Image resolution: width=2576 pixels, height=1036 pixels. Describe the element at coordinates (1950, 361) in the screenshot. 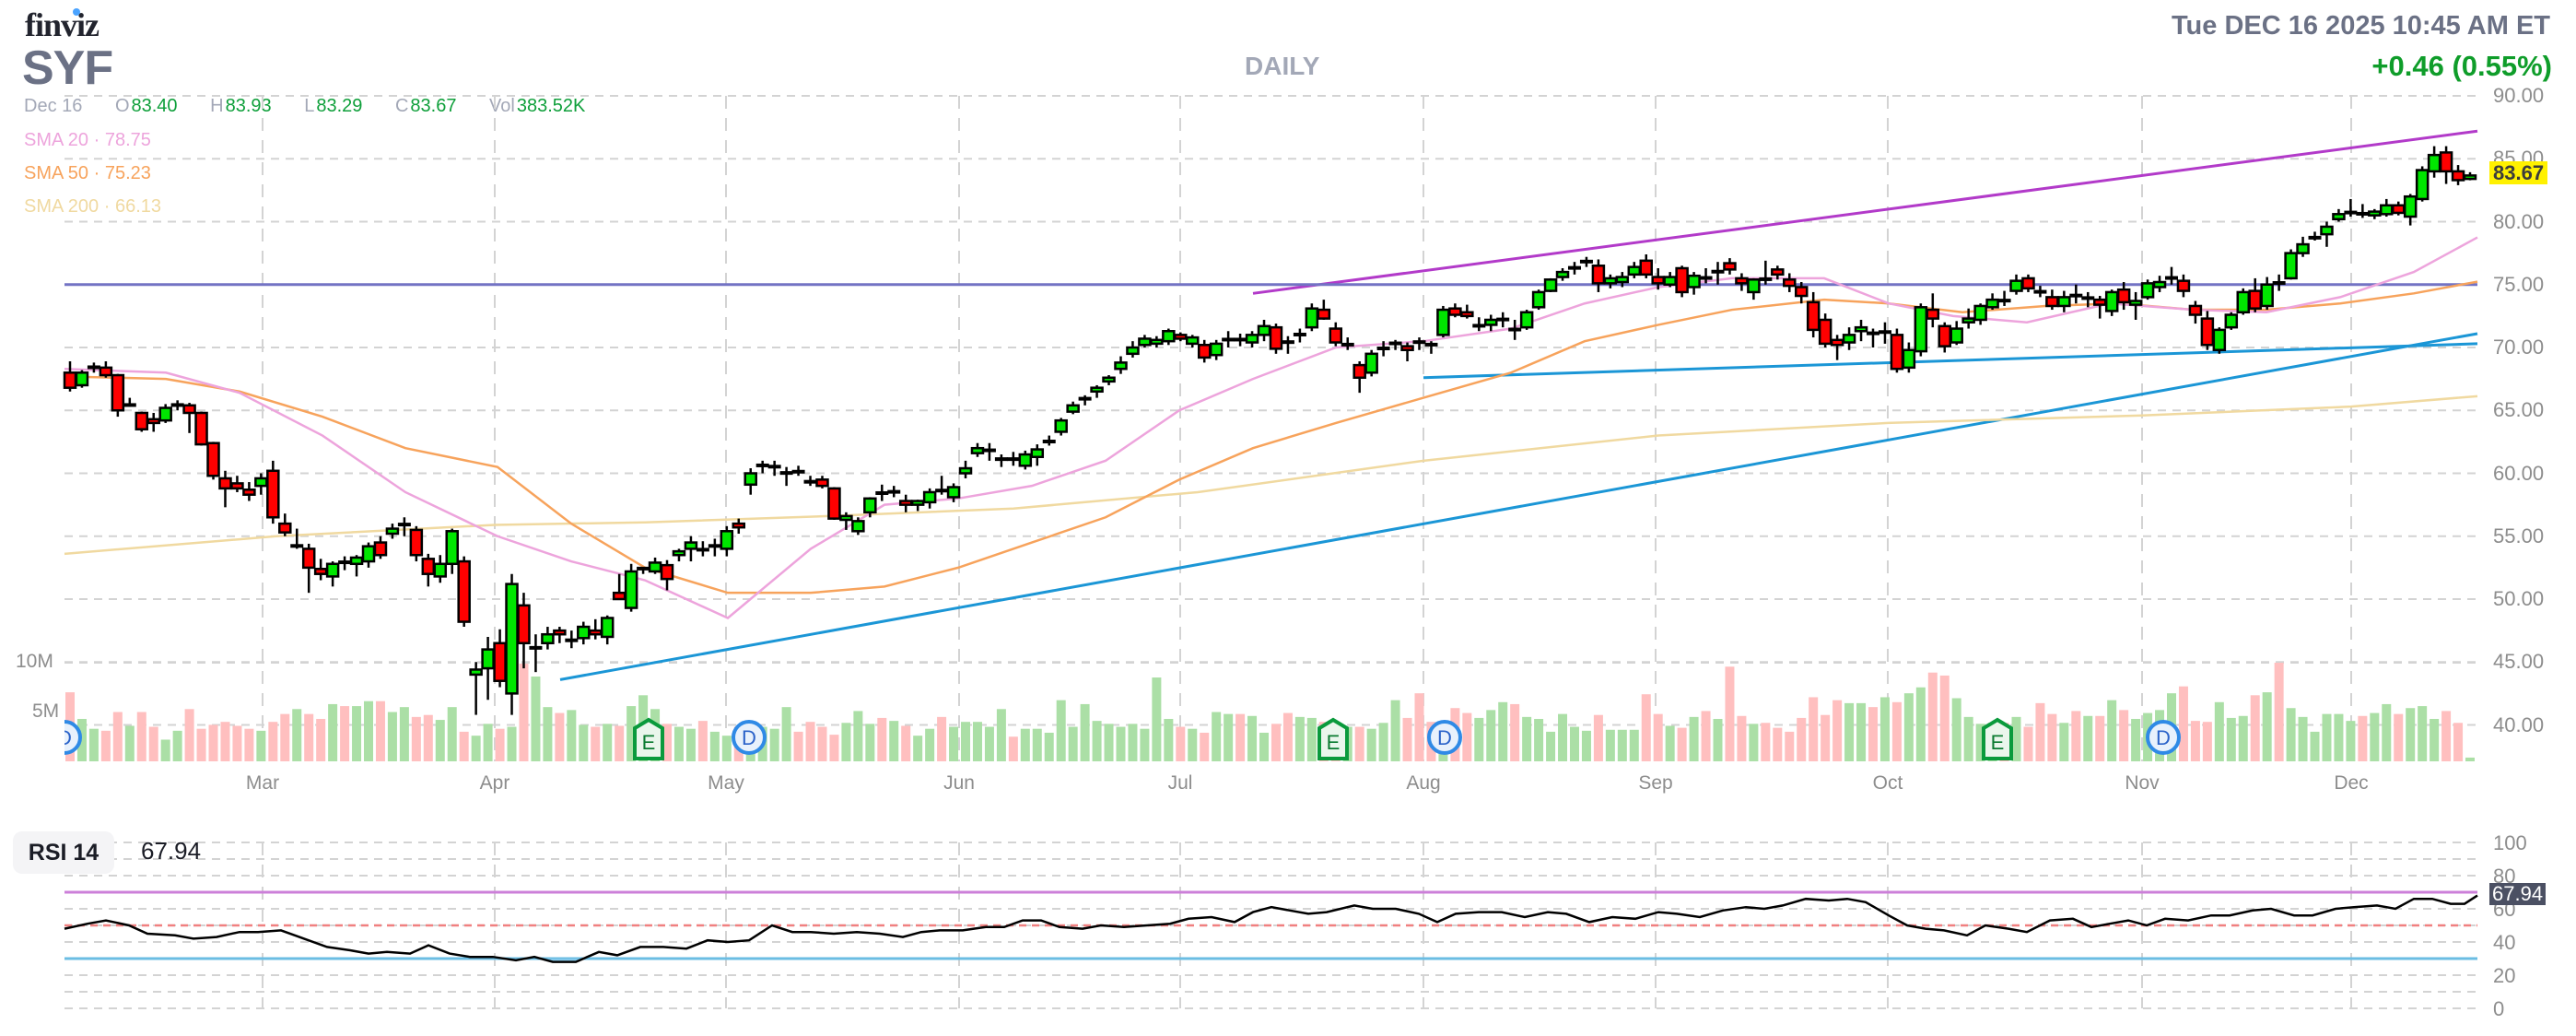

I see `flat-support-line` at that location.